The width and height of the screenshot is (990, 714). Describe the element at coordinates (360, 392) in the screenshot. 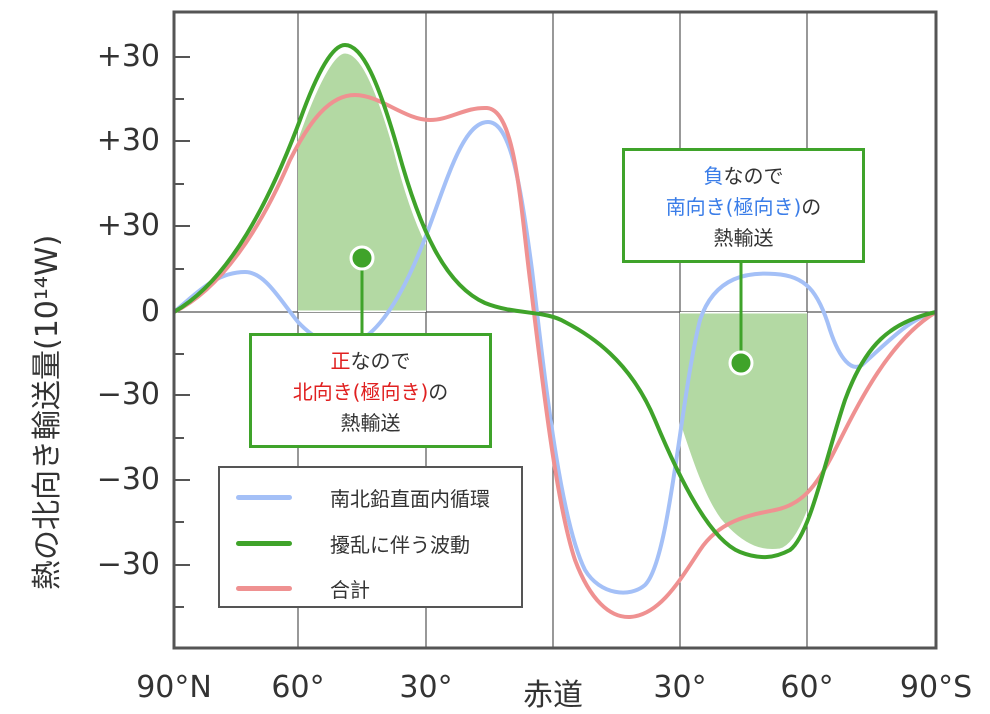

I see `note-accent: 北向き(極向き)` at that location.